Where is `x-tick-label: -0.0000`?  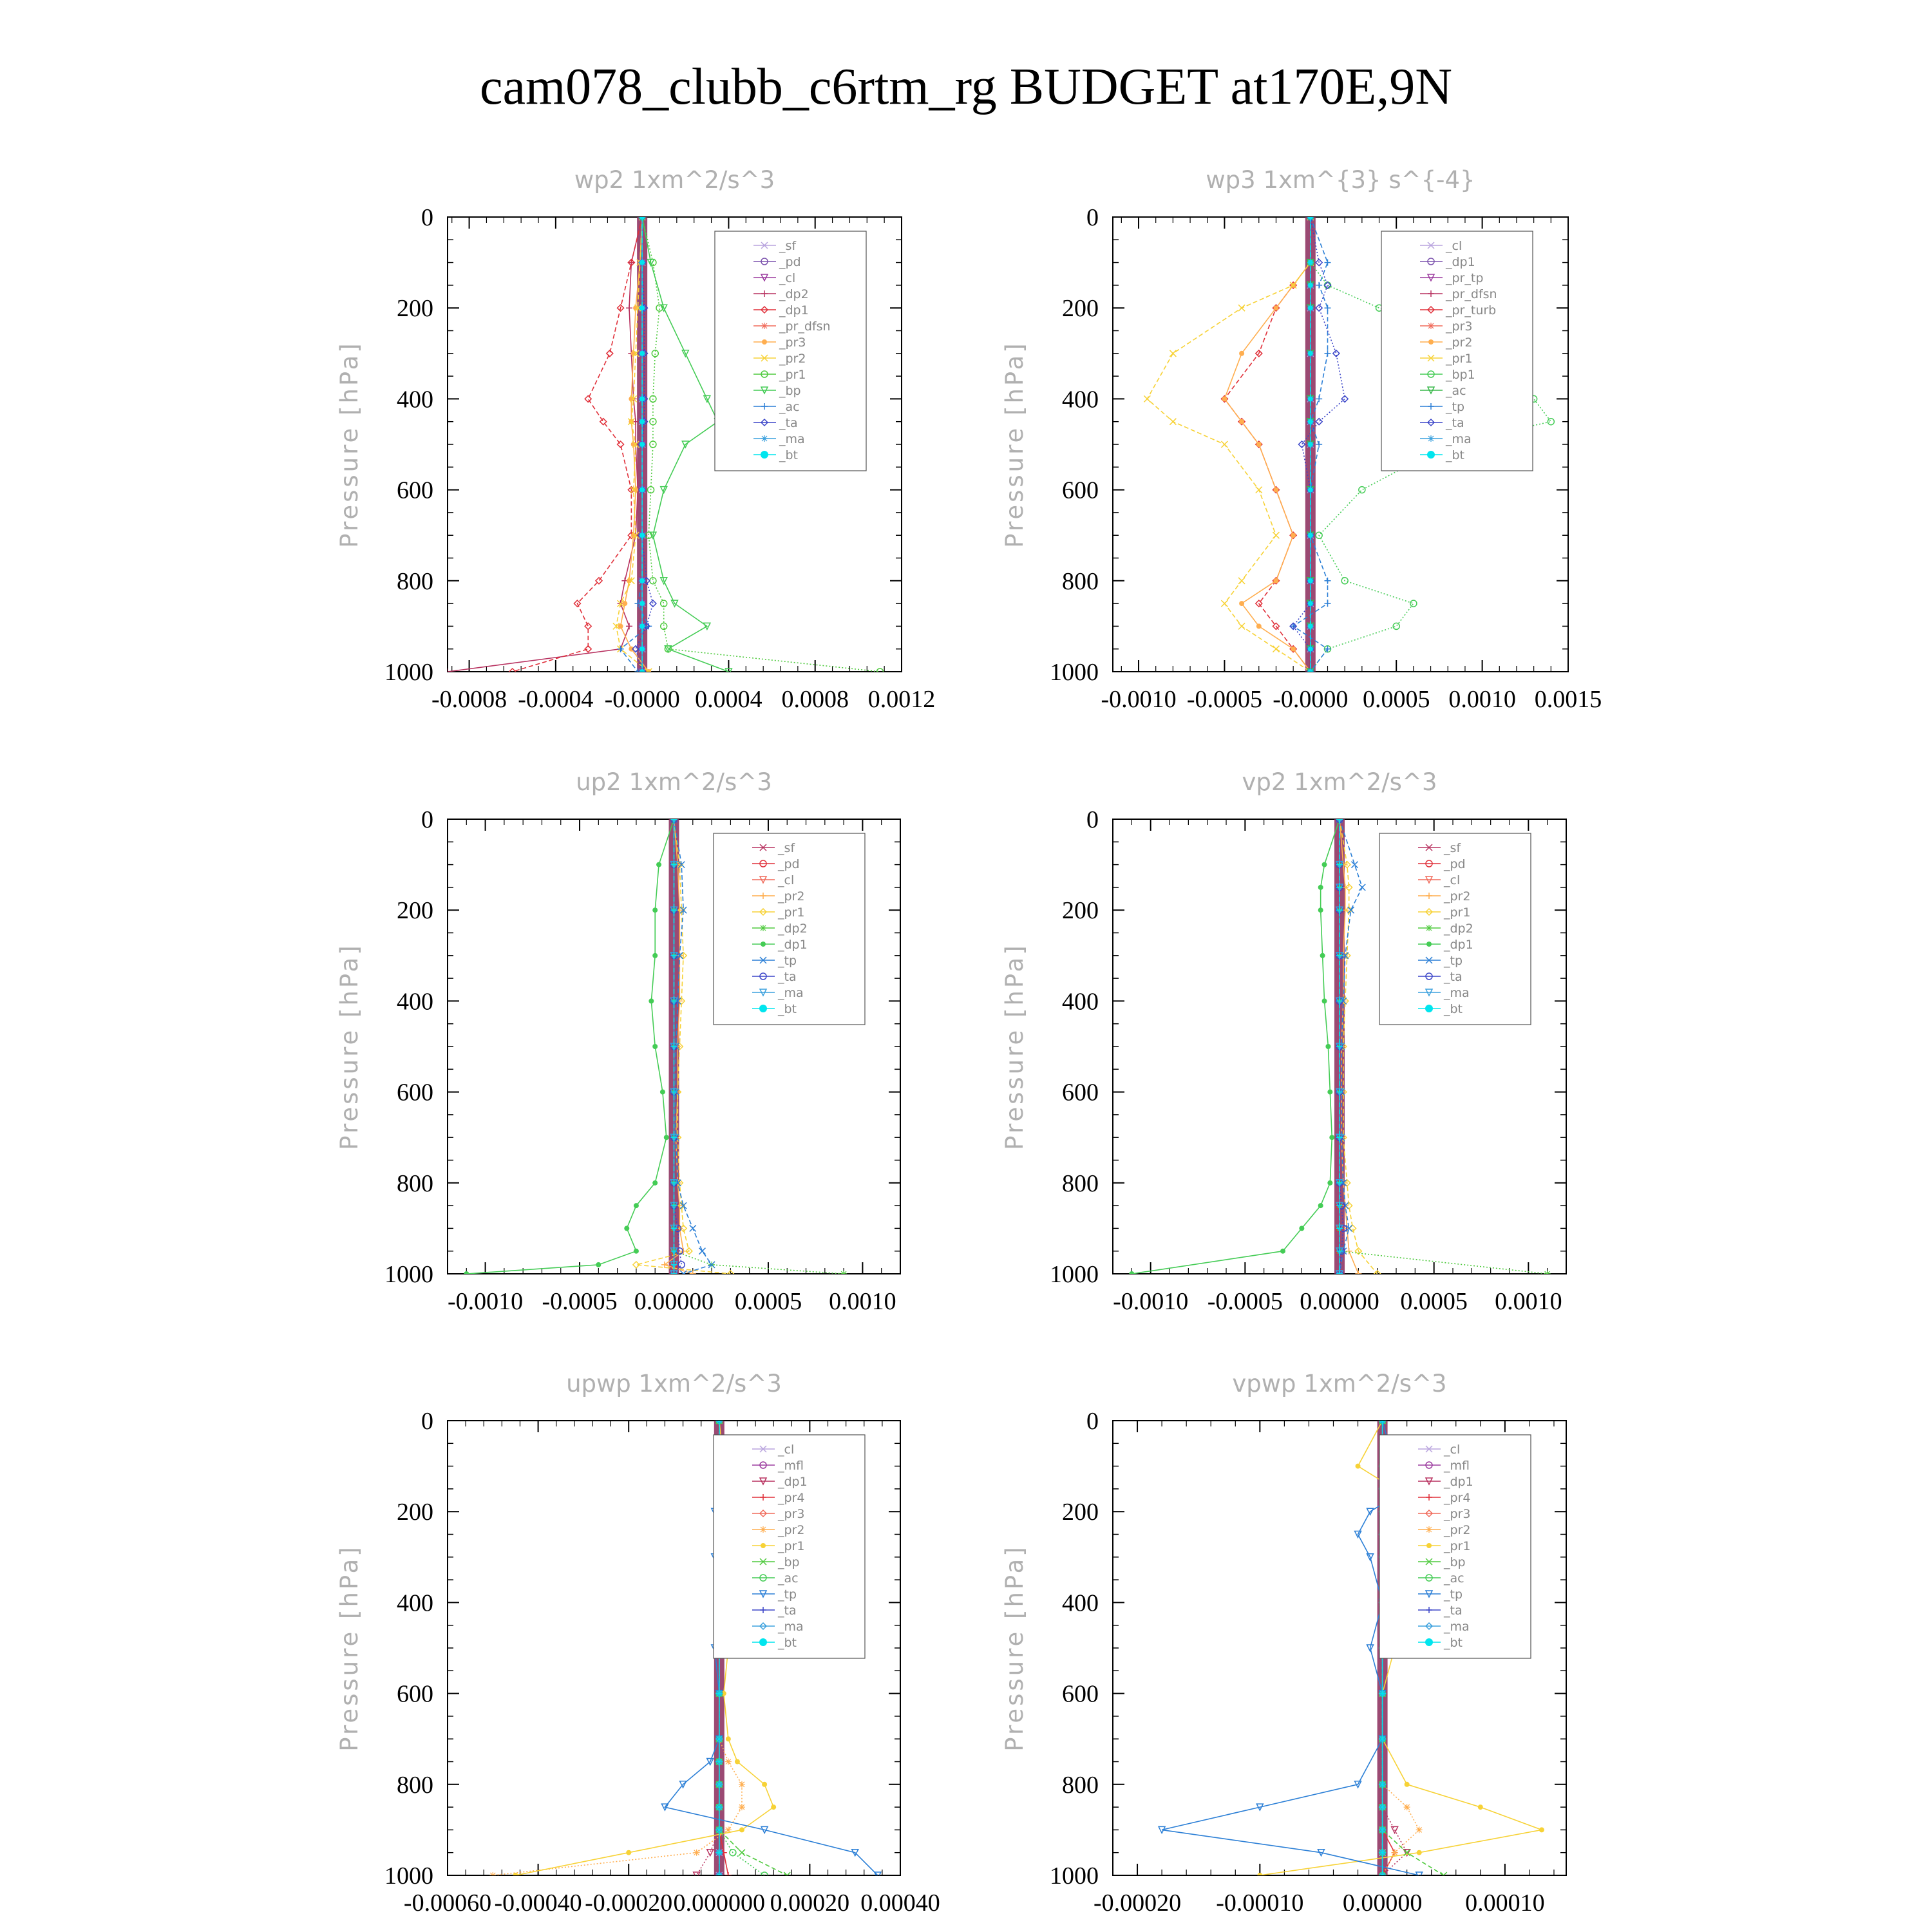
x-tick-label: -0.0000 is located at coordinates (1310, 699).